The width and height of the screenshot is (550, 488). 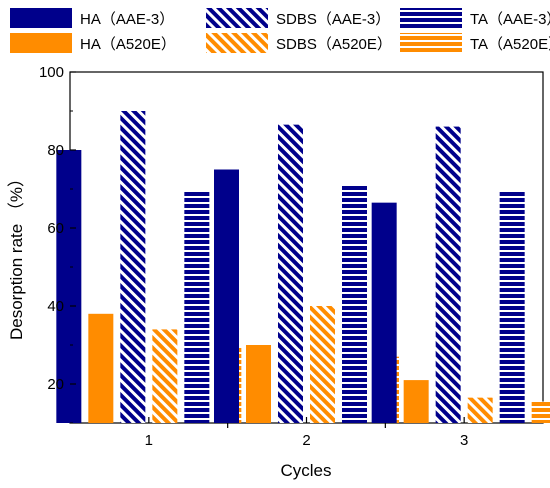 I want to click on x-tick-label: 3, so click(x=464, y=440).